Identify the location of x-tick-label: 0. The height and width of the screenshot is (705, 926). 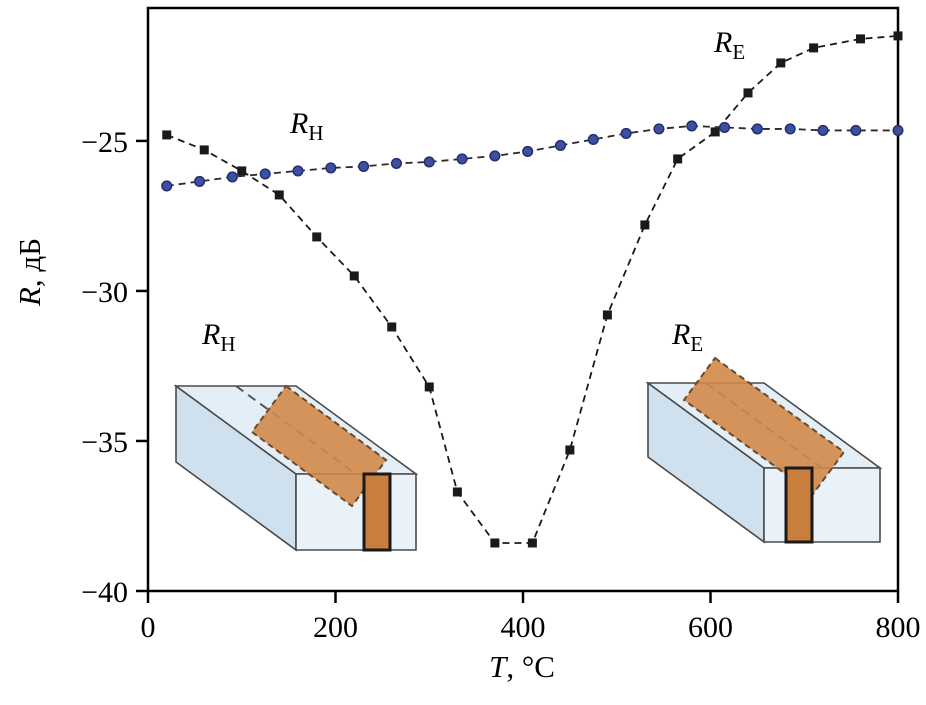
(148, 627).